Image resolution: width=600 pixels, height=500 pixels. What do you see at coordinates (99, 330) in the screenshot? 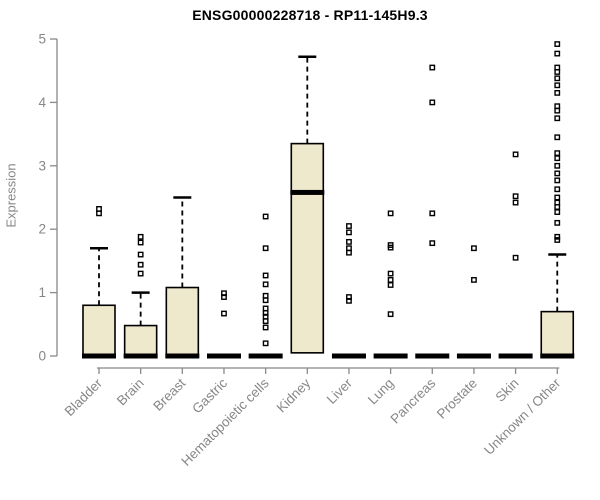
I see `box-bladder` at bounding box center [99, 330].